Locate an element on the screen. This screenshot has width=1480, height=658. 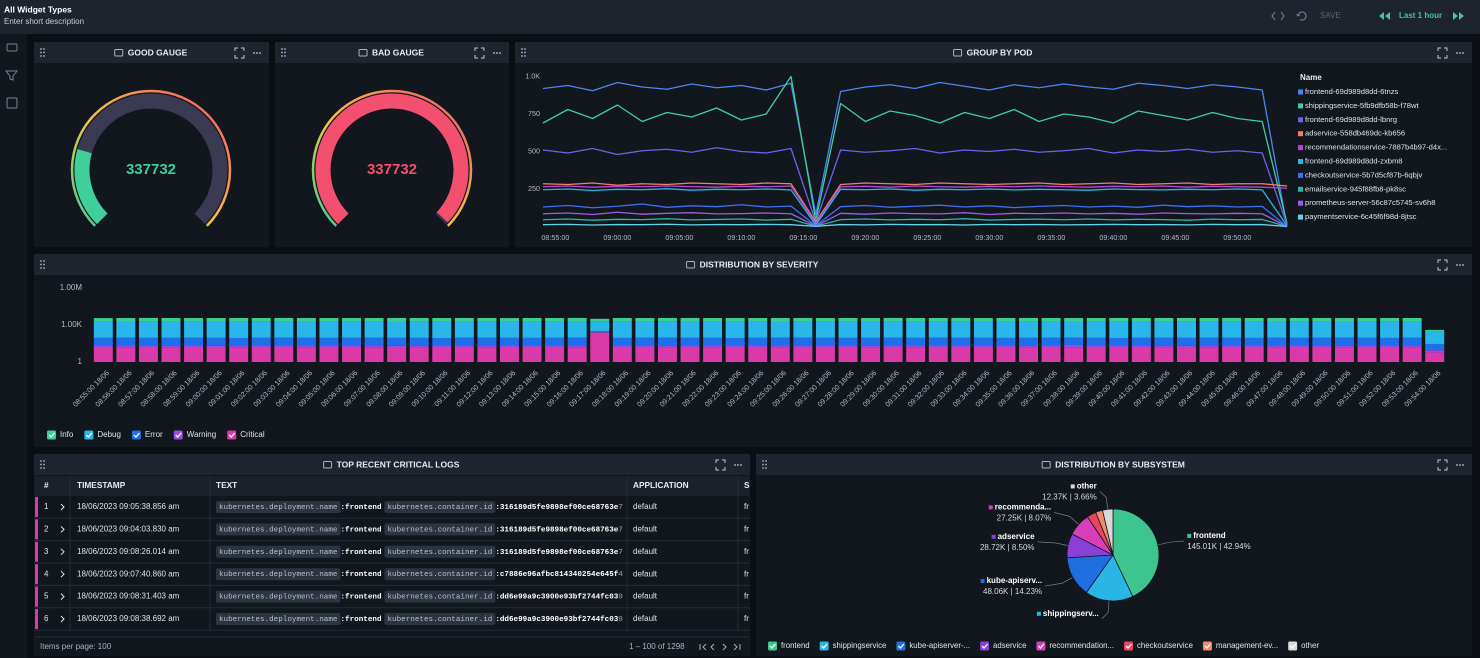
legend-swatch is located at coordinates (1300, 147).